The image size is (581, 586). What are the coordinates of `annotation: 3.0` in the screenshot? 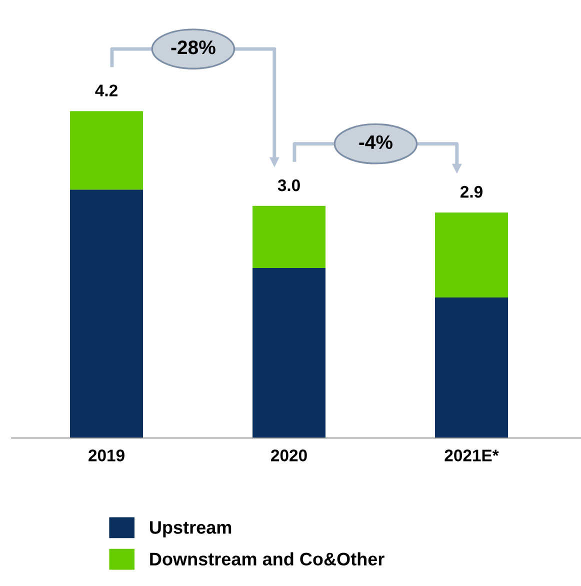 It's located at (289, 185).